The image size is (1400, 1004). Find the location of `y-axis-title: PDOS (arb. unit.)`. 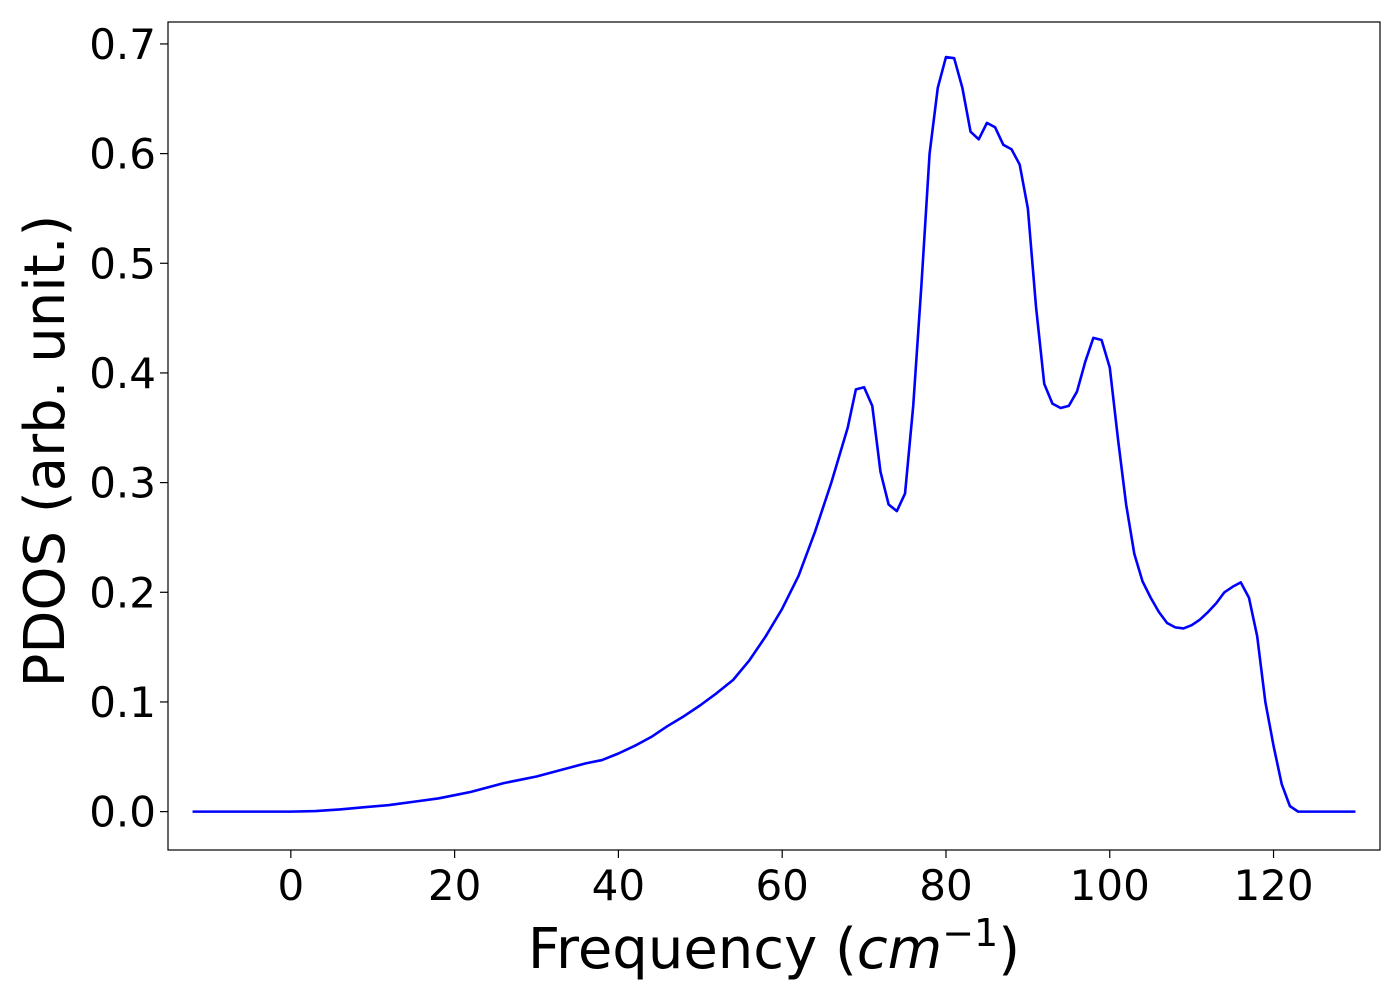

y-axis-title: PDOS (arb. unit.) is located at coordinates (45, 451).